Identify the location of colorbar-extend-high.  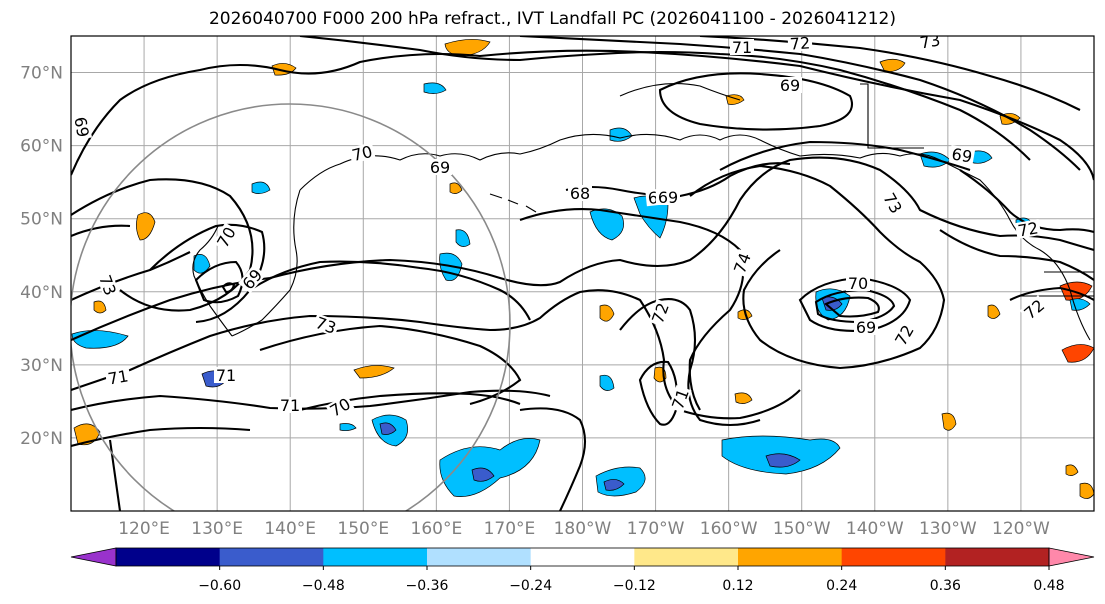
(1071, 557).